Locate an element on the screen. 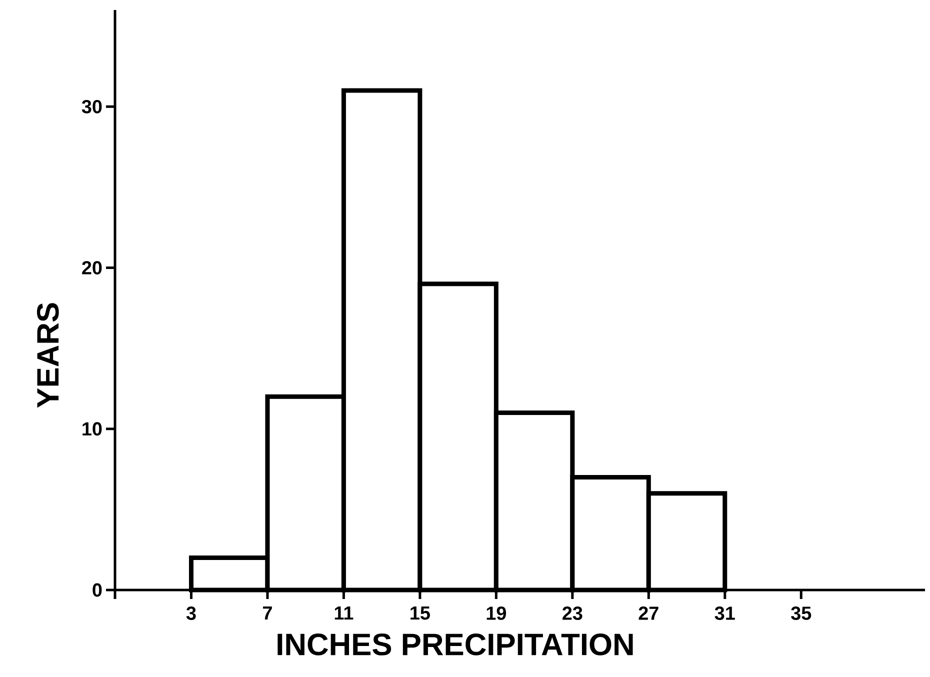 The image size is (930, 677). x-tick-label: 23 is located at coordinates (572, 613).